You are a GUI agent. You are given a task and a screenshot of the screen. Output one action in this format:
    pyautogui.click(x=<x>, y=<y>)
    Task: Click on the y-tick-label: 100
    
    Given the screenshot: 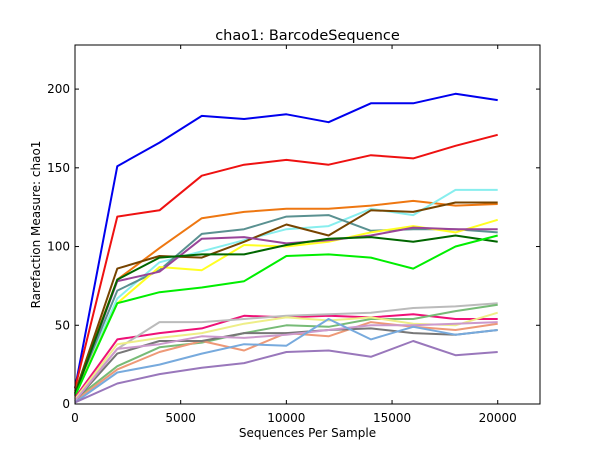 What is the action you would take?
    pyautogui.click(x=58, y=247)
    